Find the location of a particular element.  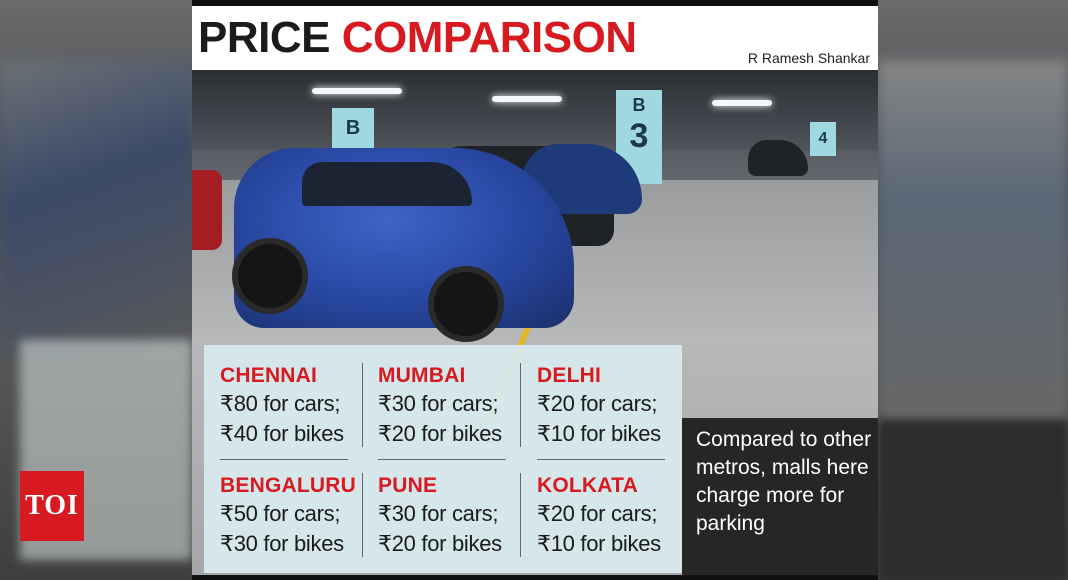

photo-credit: R Ramesh Shankar is located at coordinates (808, 58).